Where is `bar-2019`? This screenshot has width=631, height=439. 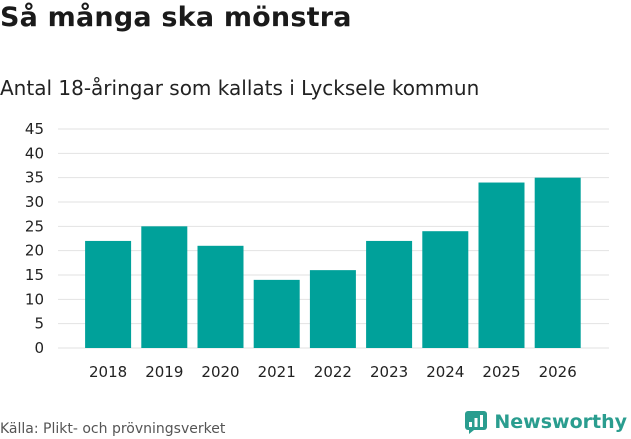 bar-2019 is located at coordinates (164, 287).